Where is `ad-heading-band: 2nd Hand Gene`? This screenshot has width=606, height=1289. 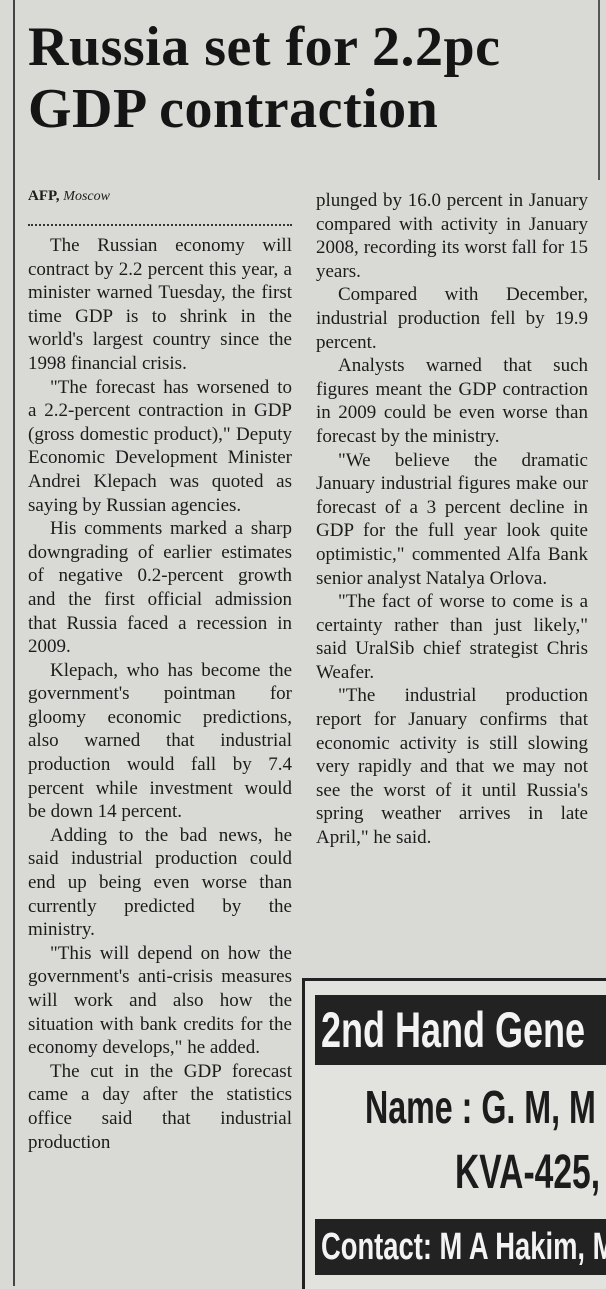
ad-heading-band: 2nd Hand Gene is located at coordinates (460, 1030).